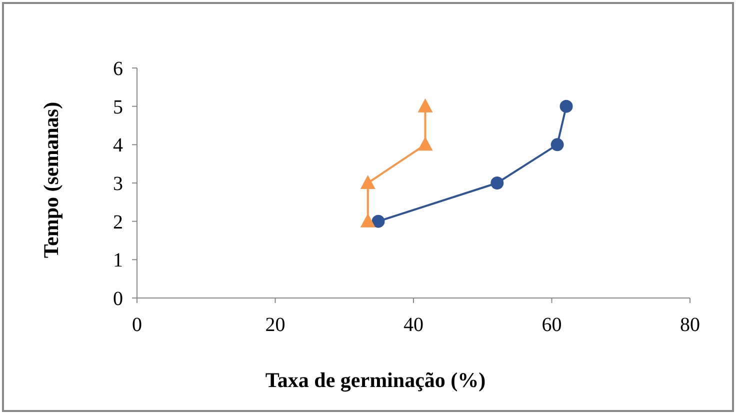 Image resolution: width=736 pixels, height=414 pixels. Describe the element at coordinates (118, 69) in the screenshot. I see `y-tick-label: 6` at that location.